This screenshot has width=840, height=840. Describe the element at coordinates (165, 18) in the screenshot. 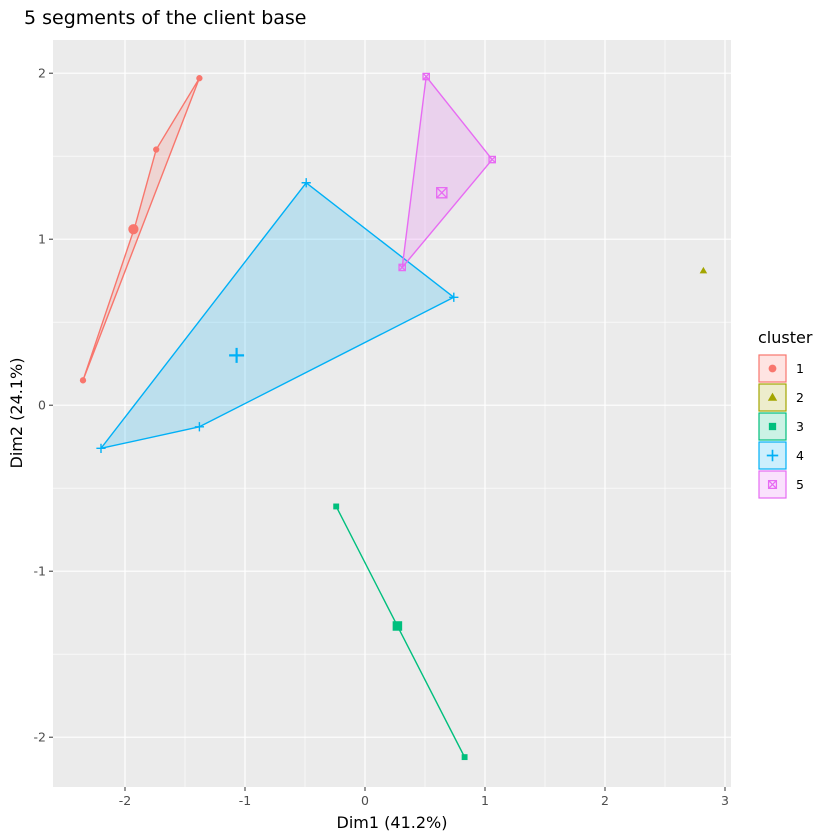

I see `chart-title: 5 segments of the client base` at that location.